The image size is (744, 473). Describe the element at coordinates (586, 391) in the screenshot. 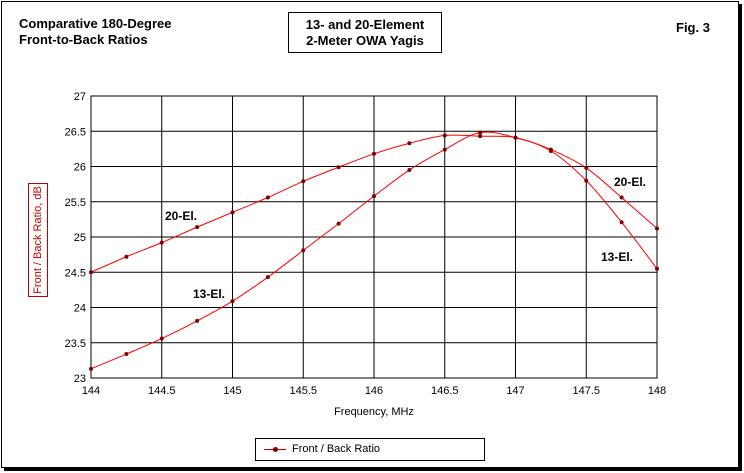

I see `x-tick-label-7: 147.5` at that location.